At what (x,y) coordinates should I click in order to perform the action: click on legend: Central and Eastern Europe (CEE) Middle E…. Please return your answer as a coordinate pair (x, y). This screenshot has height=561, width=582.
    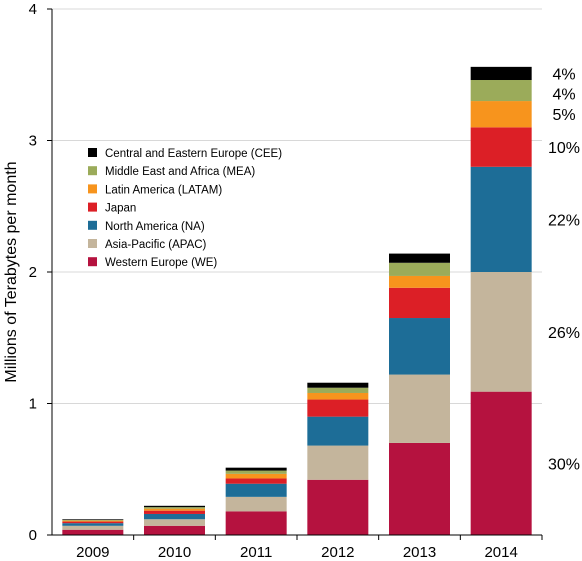
    Looking at the image, I should click on (185, 208).